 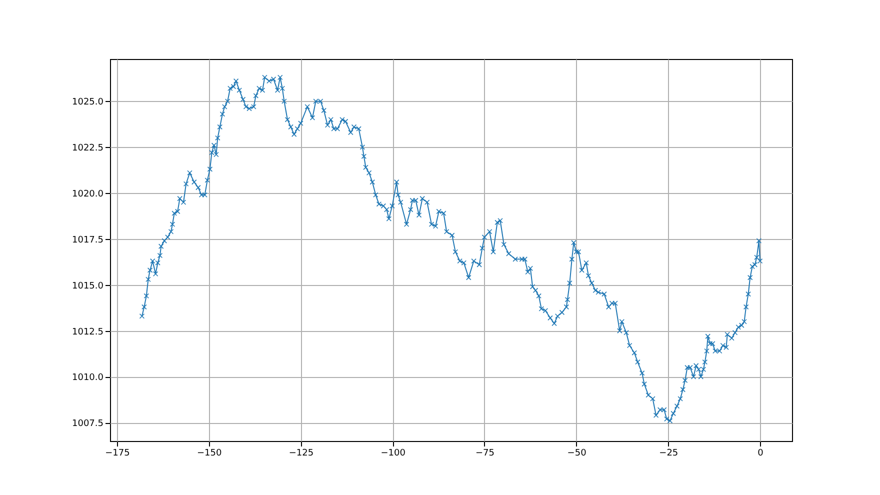 I want to click on x-tick-label: −175, so click(x=117, y=453).